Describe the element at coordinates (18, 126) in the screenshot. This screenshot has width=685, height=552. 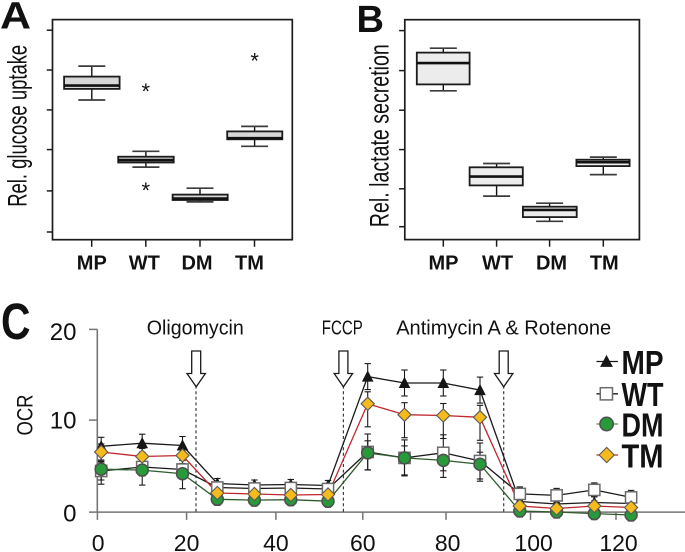
I see `svg-text: Rel. glucose uptake` at that location.